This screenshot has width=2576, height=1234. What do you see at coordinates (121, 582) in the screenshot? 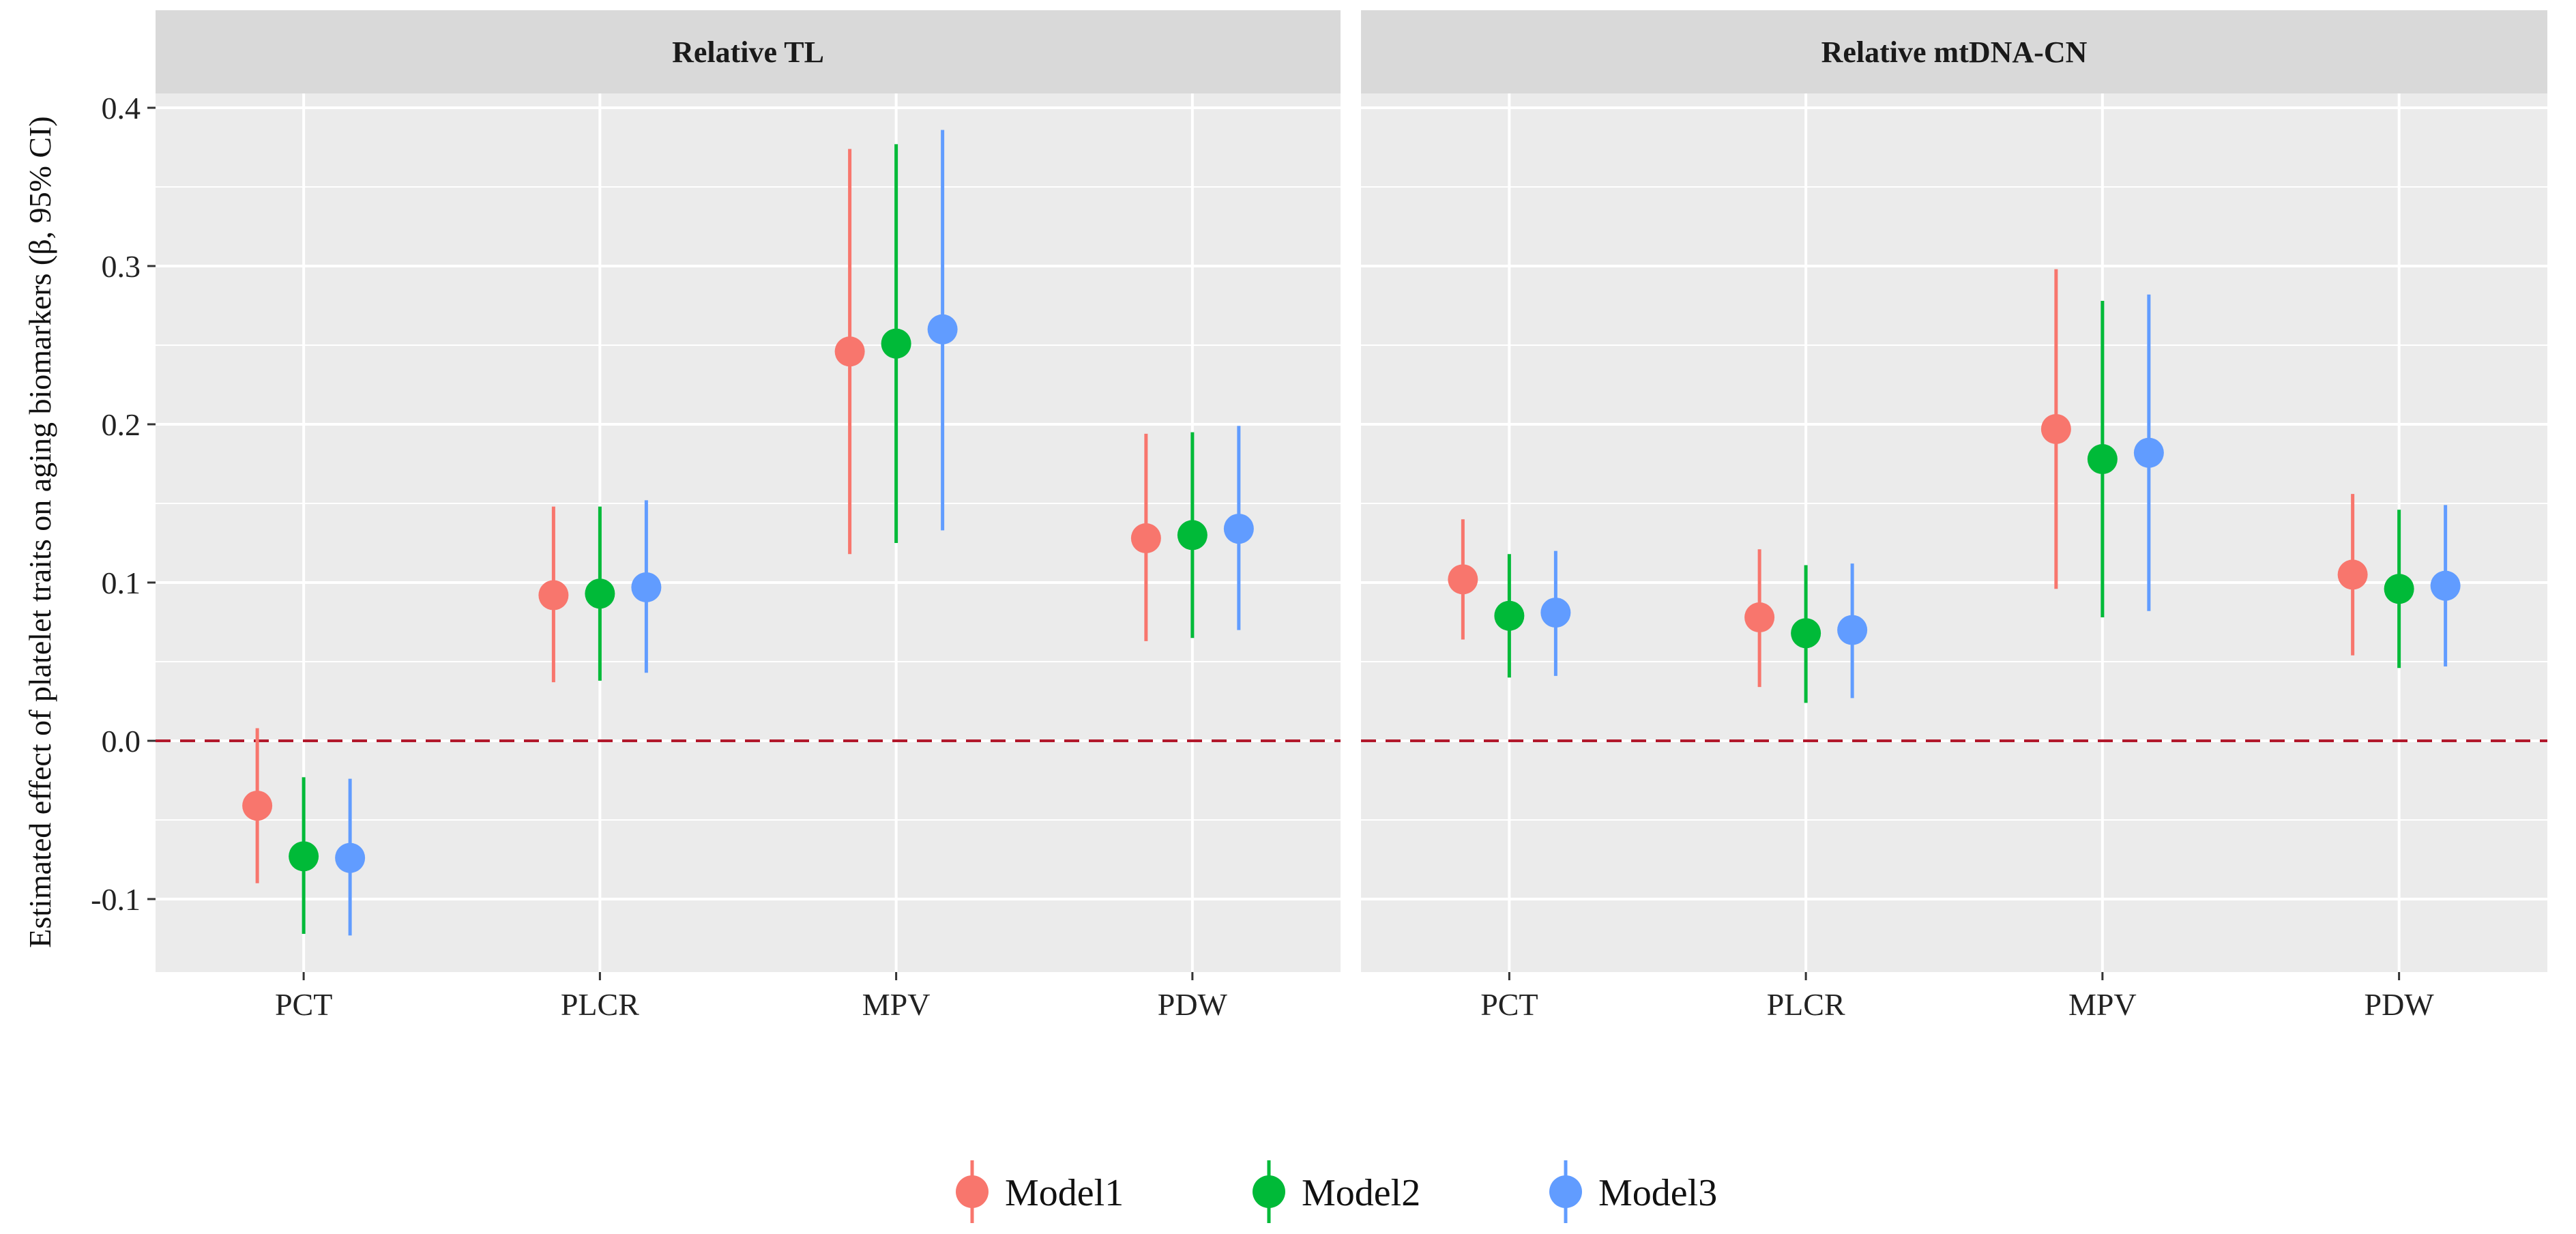
I see `y-tick-label: 0.1` at bounding box center [121, 582].